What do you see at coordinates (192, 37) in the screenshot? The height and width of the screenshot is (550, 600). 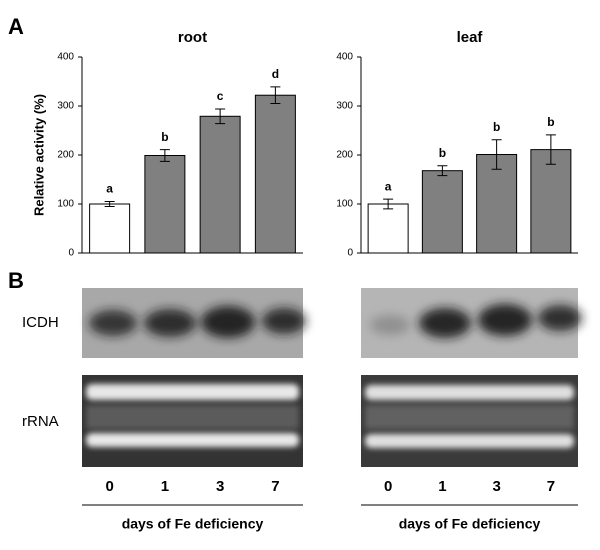 I see `chart-title: root` at bounding box center [192, 37].